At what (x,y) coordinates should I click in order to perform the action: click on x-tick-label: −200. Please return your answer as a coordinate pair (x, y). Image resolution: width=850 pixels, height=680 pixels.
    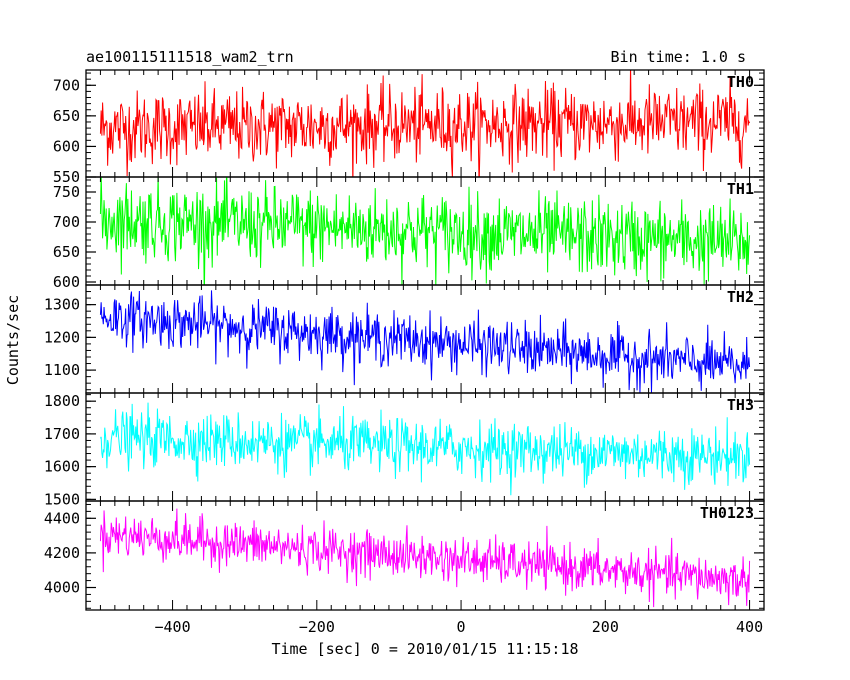
    Looking at the image, I should click on (317, 627).